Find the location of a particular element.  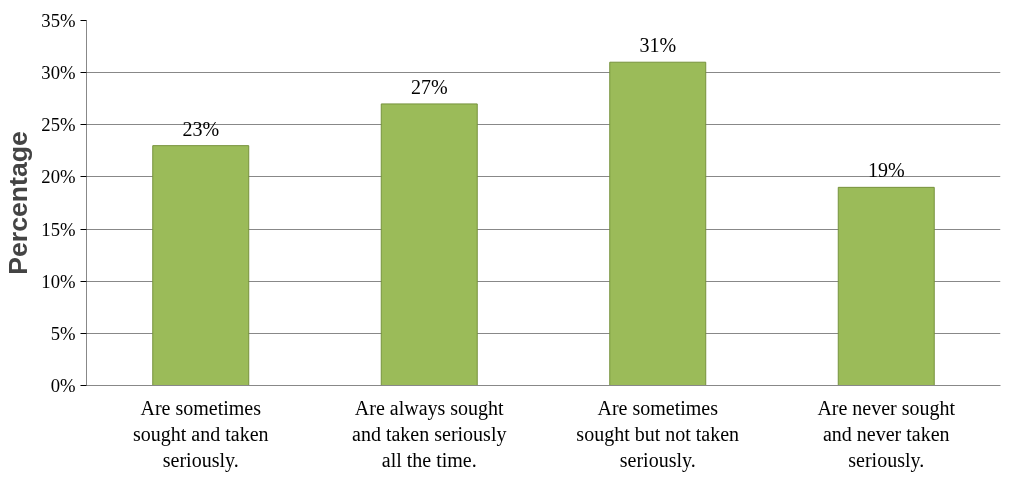

y-axis-title: Percentage is located at coordinates (18, 203).